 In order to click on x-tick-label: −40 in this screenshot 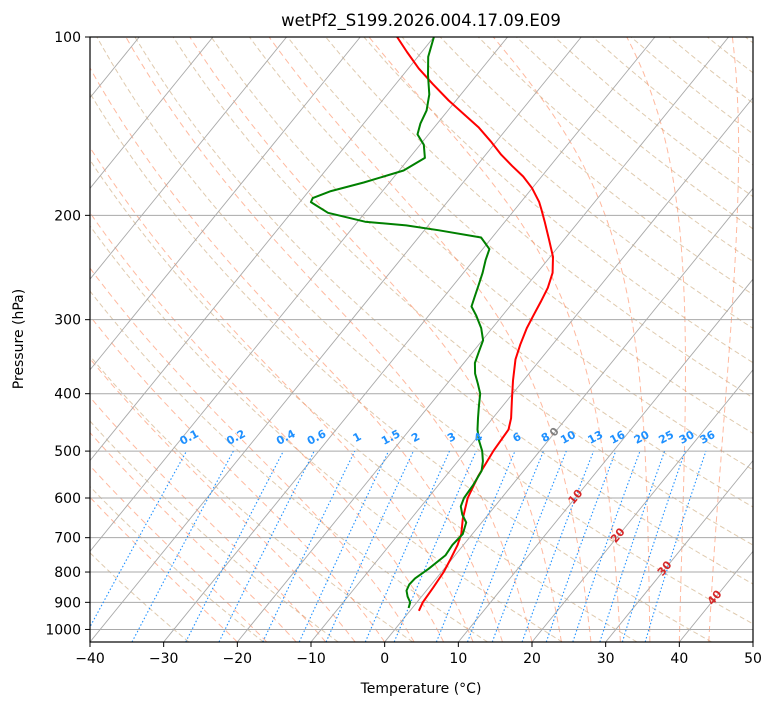, I will do `click(90, 659)`.